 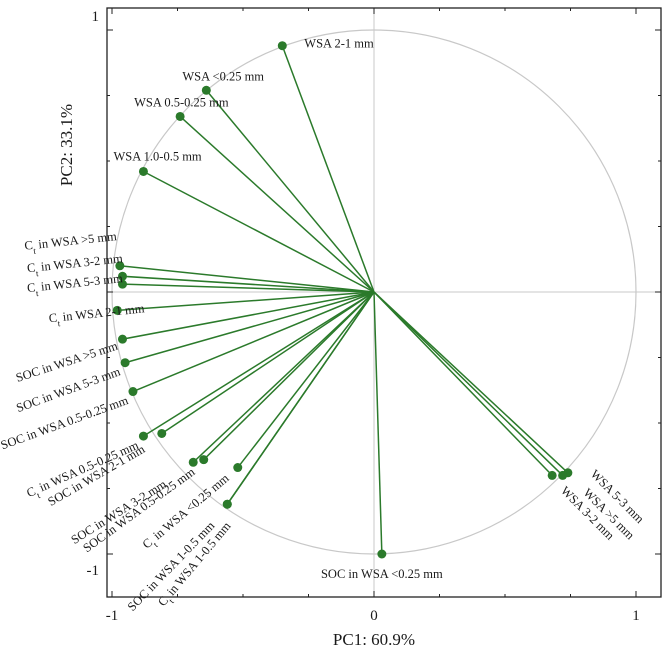 I want to click on y-tick-label-1: 1, so click(x=96, y=17).